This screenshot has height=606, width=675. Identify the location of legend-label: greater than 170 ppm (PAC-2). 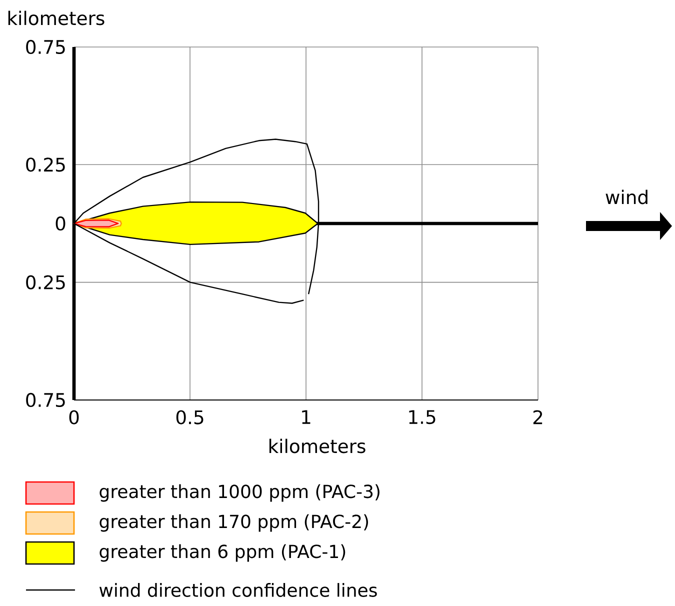
(234, 523).